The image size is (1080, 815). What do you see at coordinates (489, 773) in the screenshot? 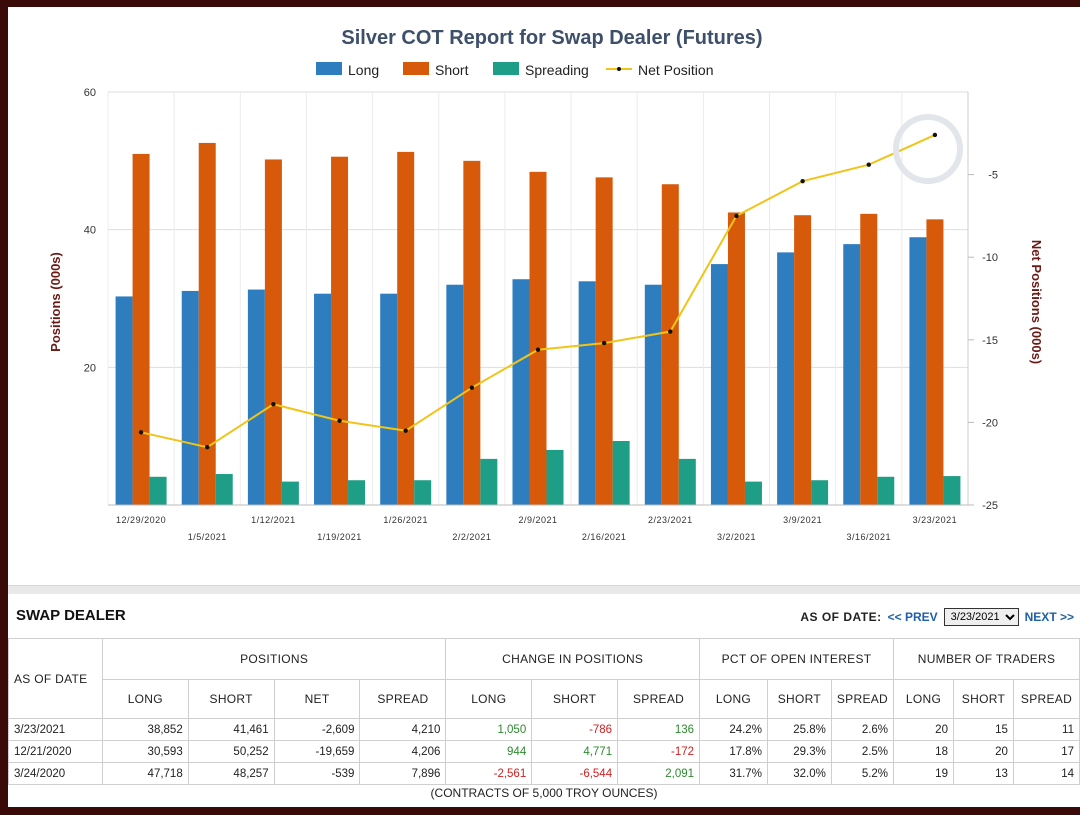
I see `table-cell: -2,561` at bounding box center [489, 773].